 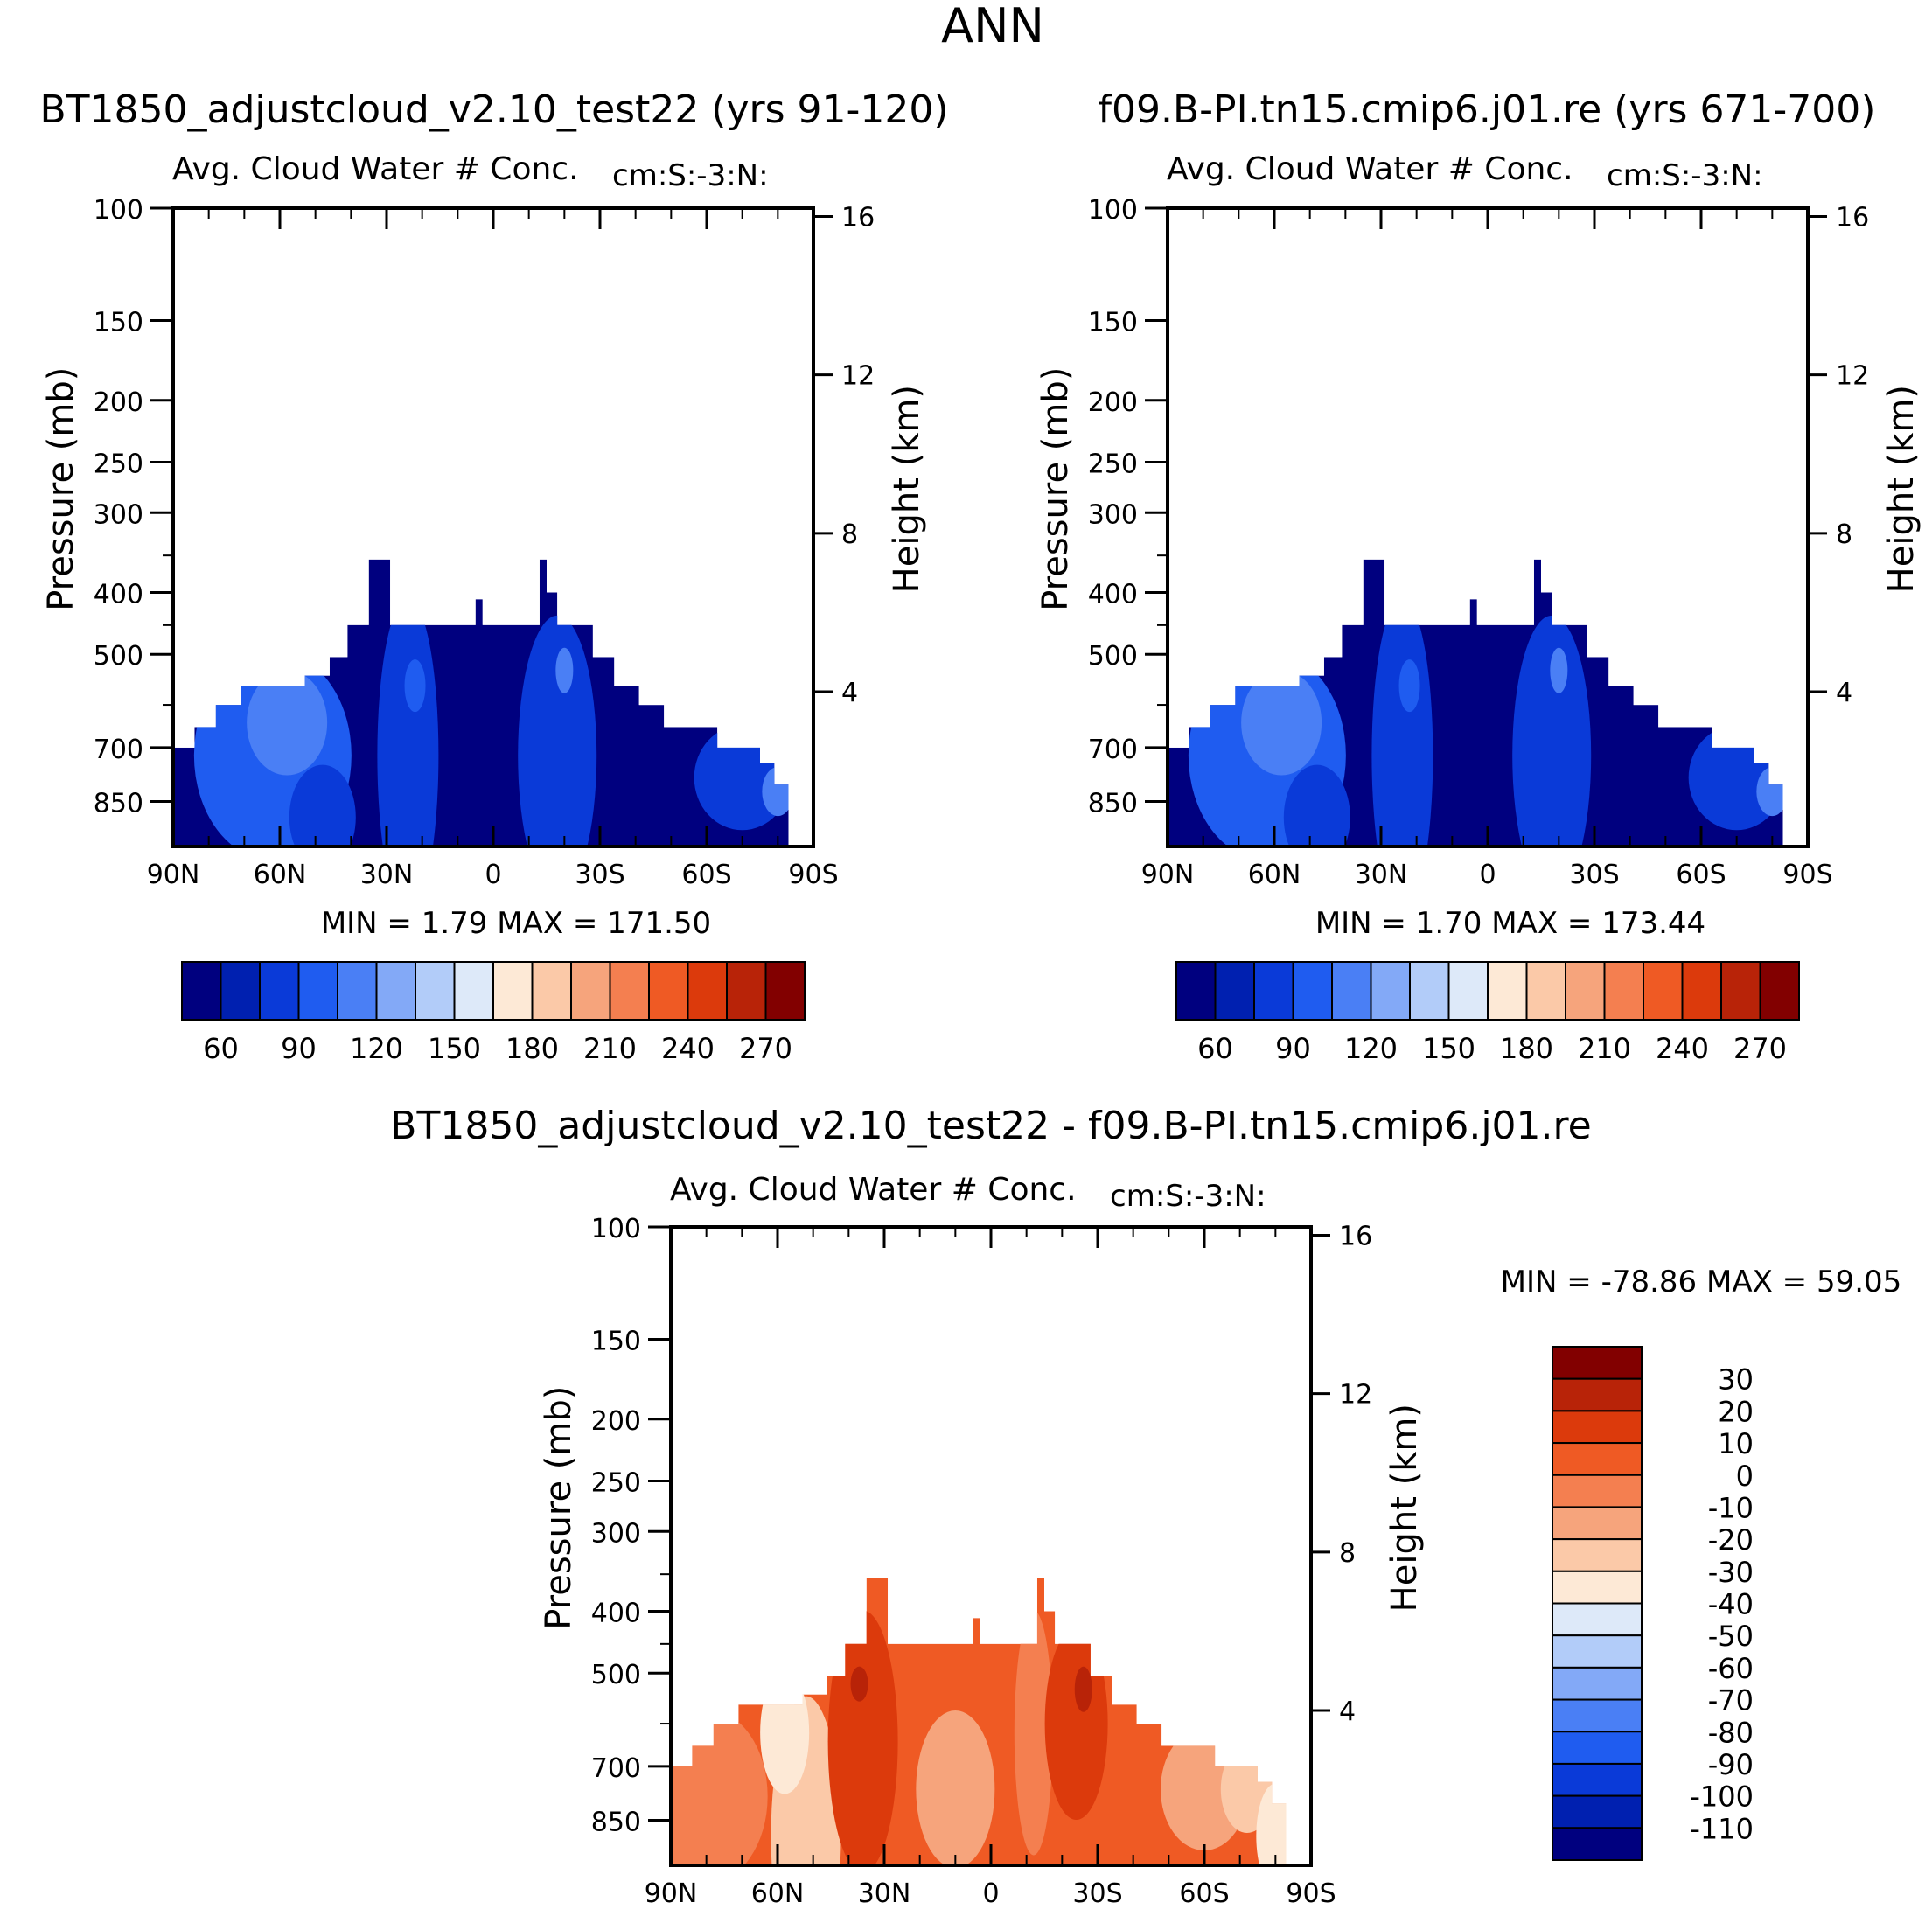 I want to click on colorbar-label: 120, so click(x=1371, y=1048).